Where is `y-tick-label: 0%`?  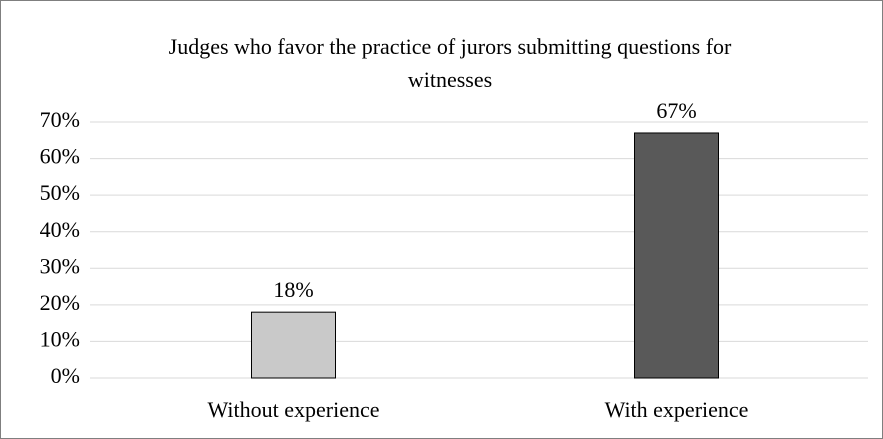 y-tick-label: 0% is located at coordinates (65, 375).